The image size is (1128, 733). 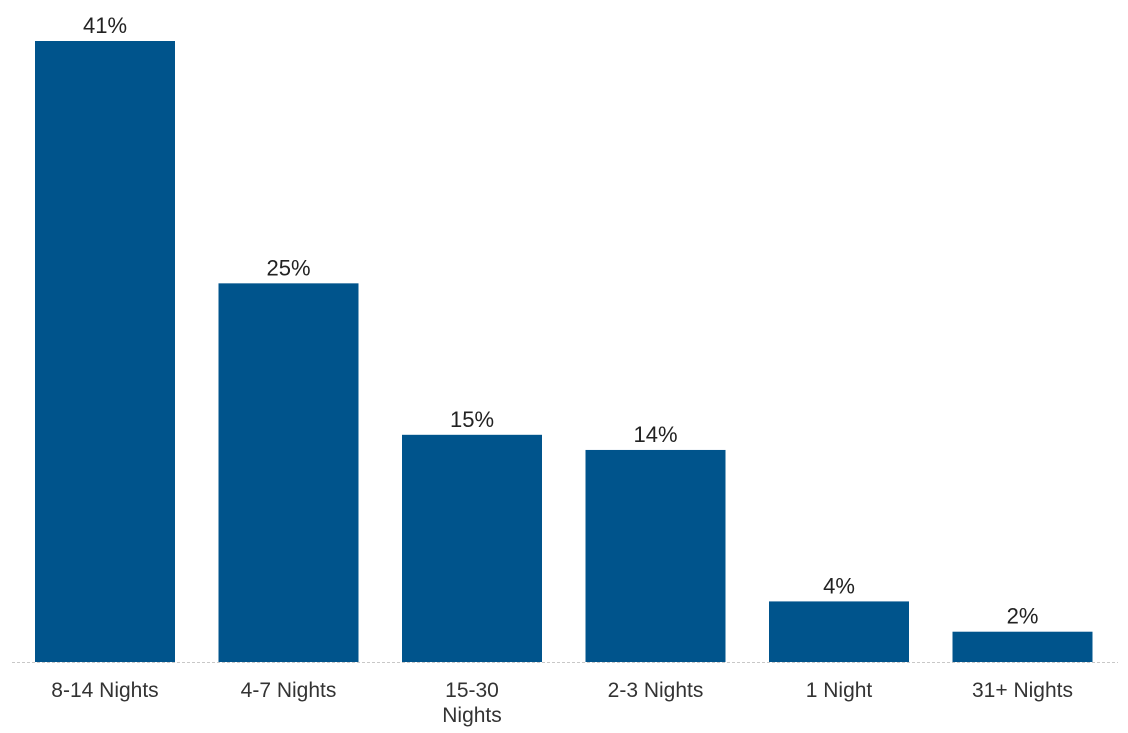 What do you see at coordinates (105, 25) in the screenshot?
I see `value-label-1: 41%` at bounding box center [105, 25].